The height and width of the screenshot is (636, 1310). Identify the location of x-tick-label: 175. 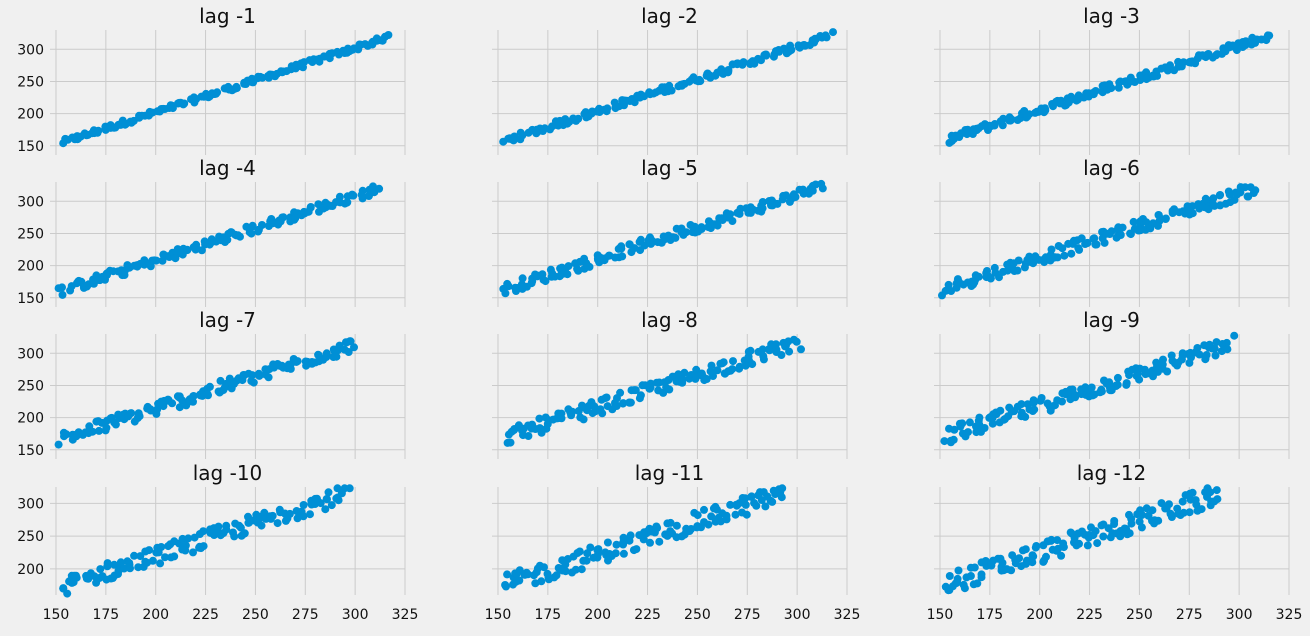
(547, 615).